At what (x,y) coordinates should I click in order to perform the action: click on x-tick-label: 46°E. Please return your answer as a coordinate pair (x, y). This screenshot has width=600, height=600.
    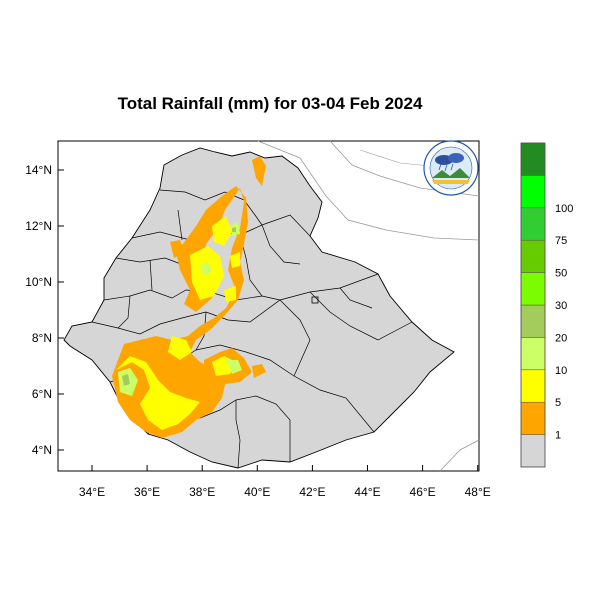
    Looking at the image, I should click on (423, 492).